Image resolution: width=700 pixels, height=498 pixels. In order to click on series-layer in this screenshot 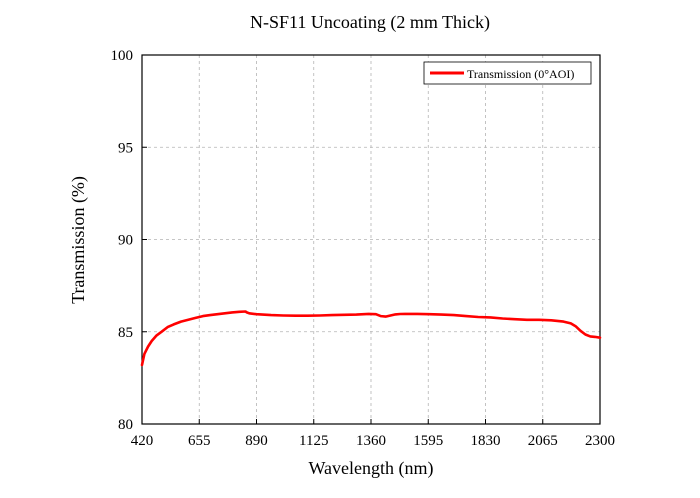, I will do `click(371, 338)`.